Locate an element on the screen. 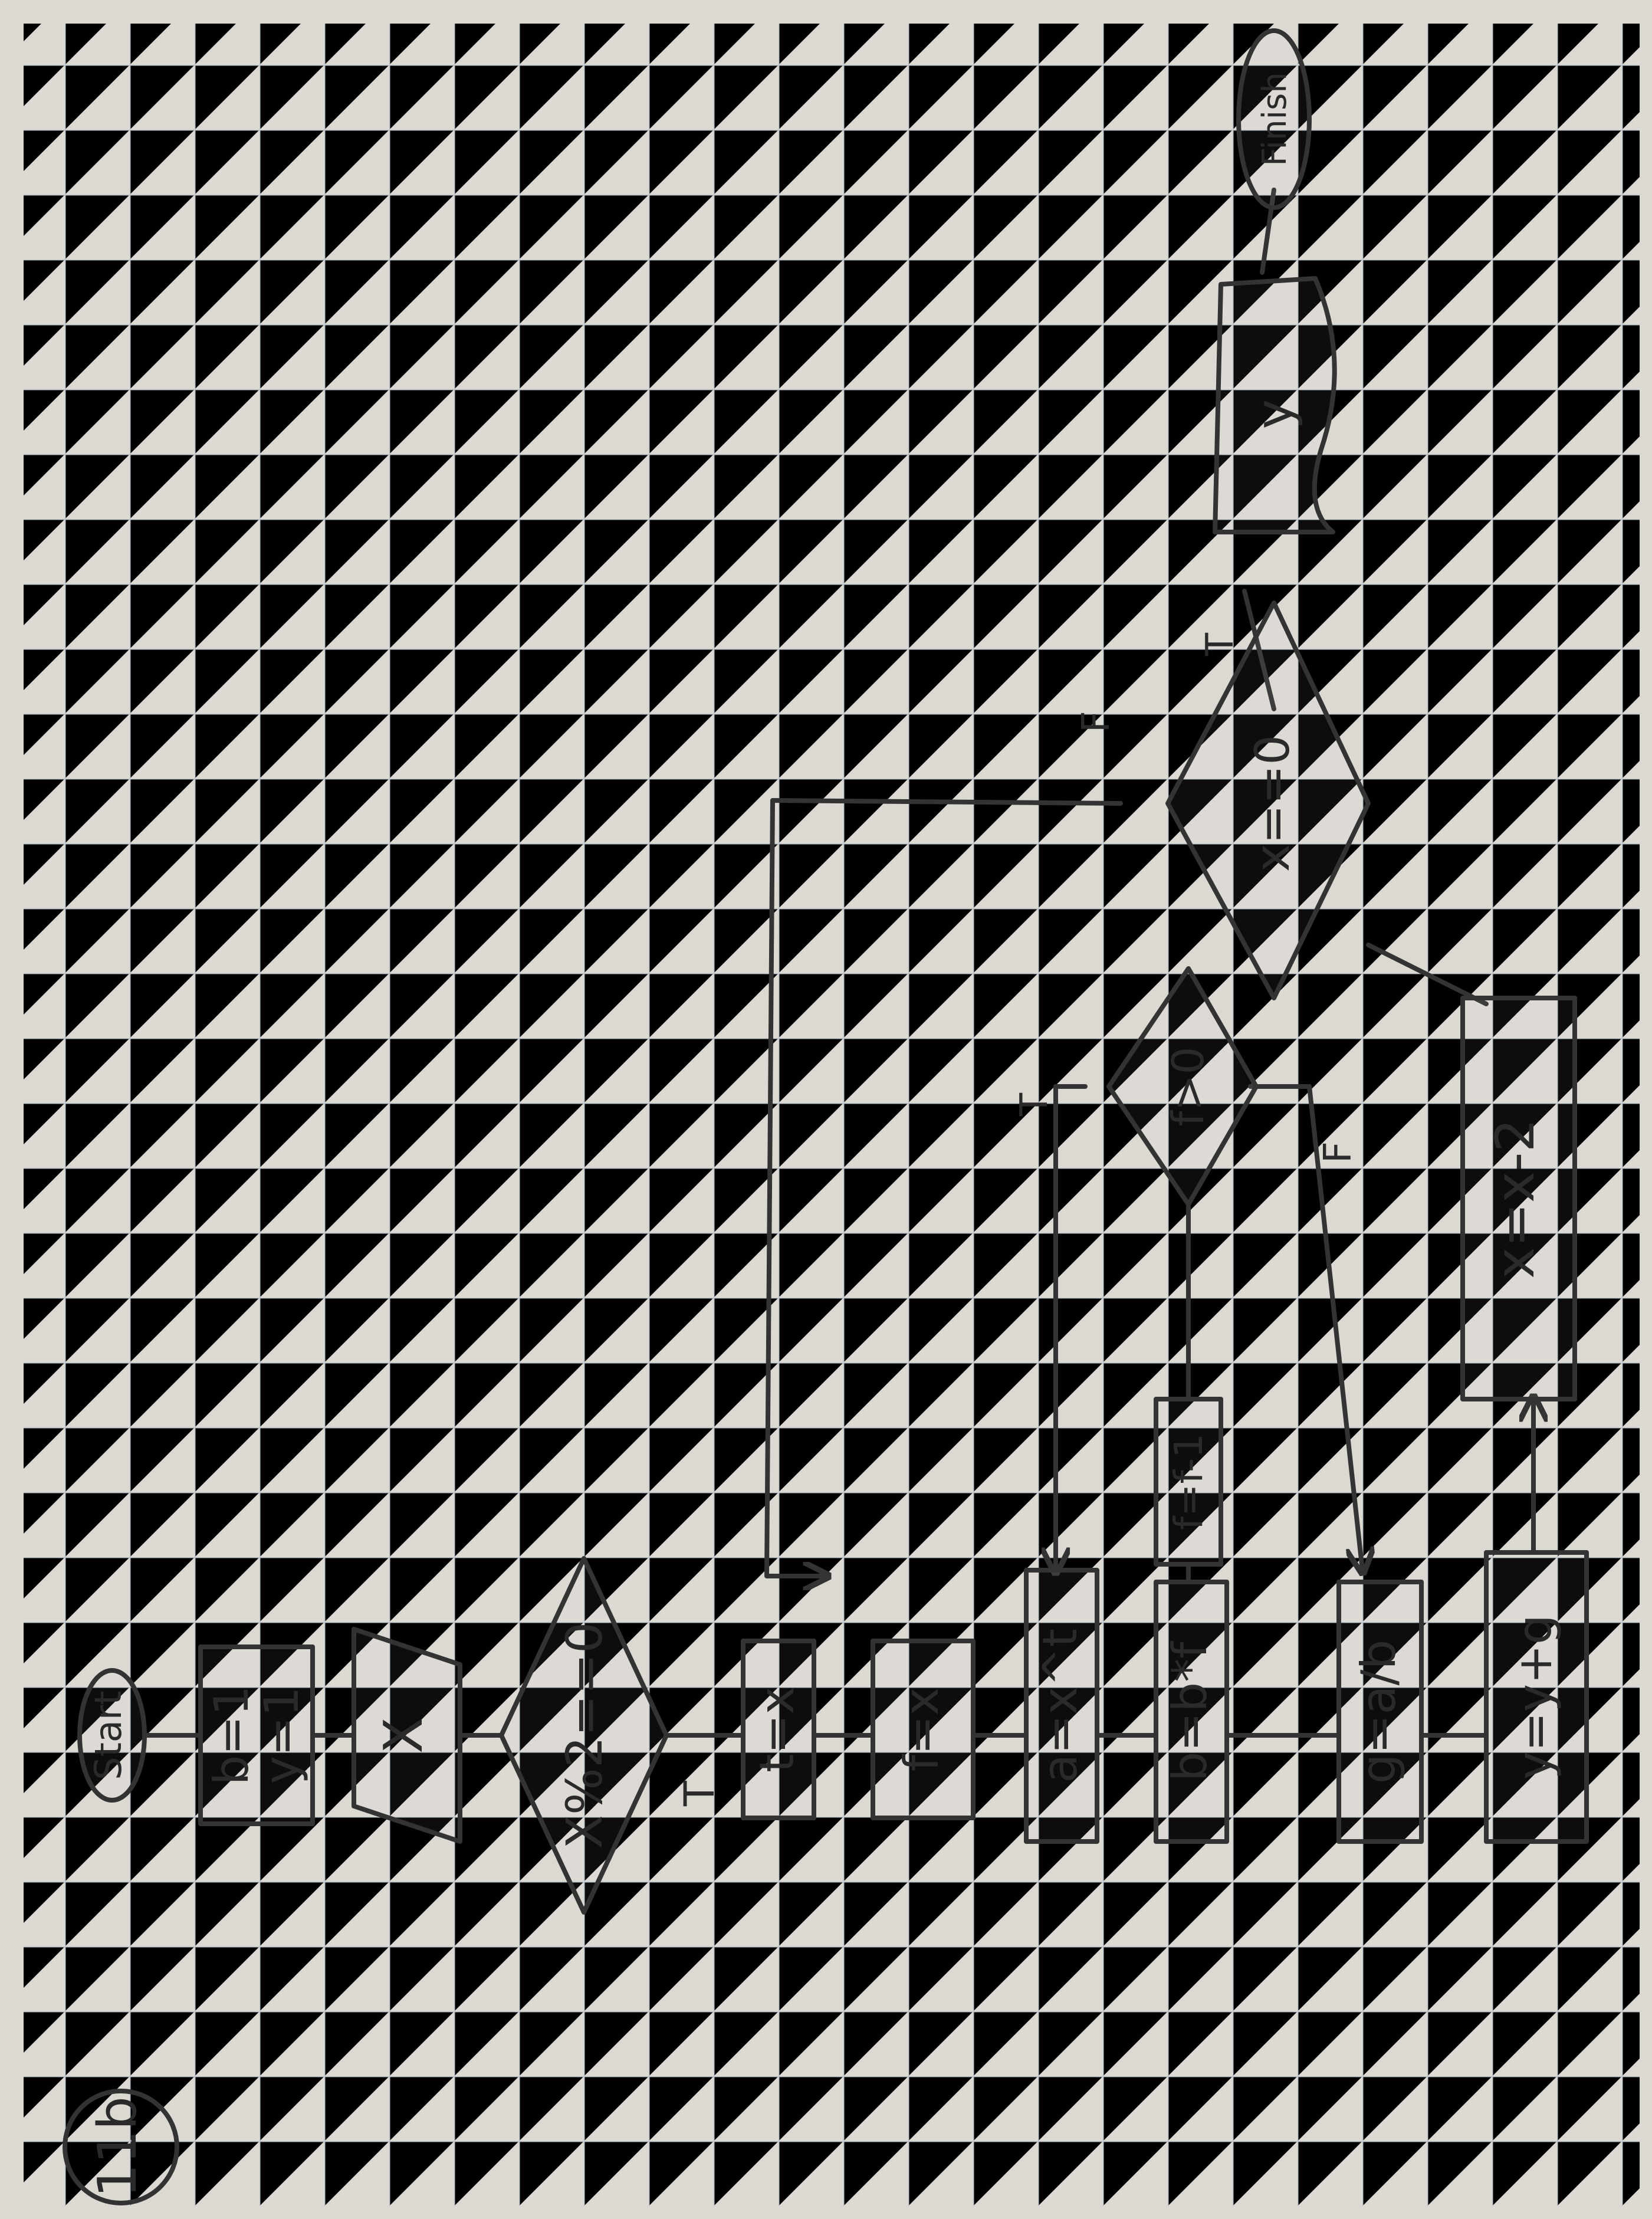  assign-t-text: t=x is located at coordinates (777, 1729).